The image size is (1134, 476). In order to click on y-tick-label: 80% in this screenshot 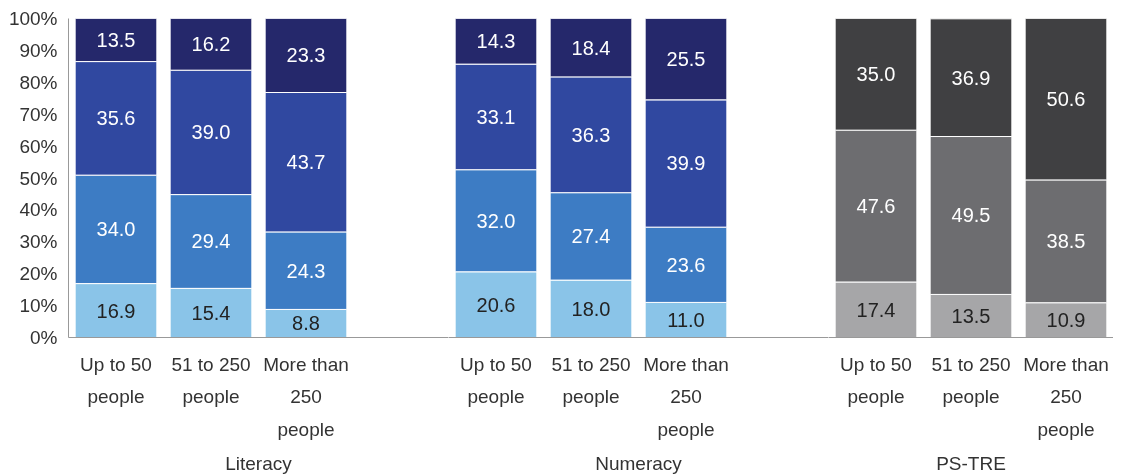, I will do `click(38, 82)`.